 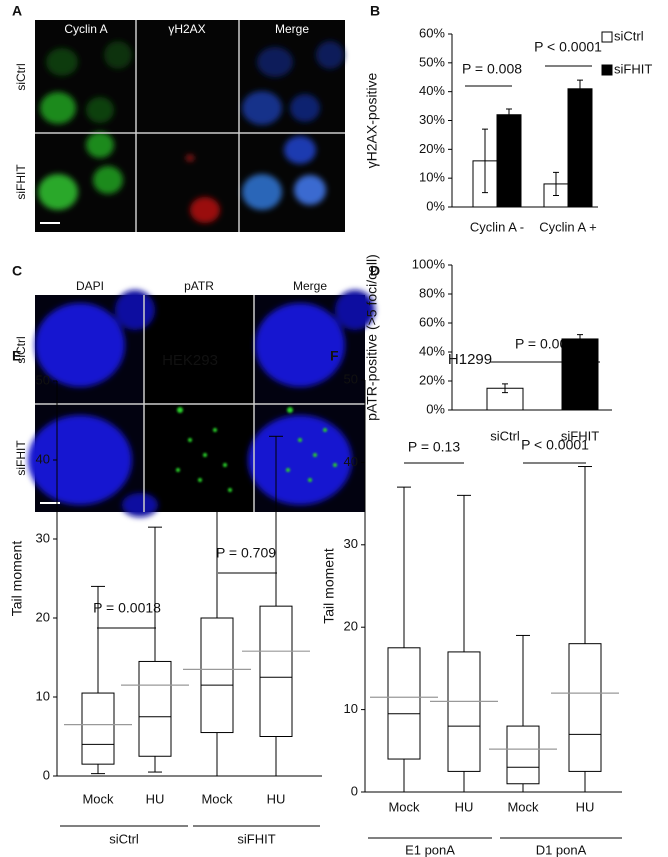 What do you see at coordinates (375, 271) in the screenshot?
I see `panel-letter: D` at bounding box center [375, 271].